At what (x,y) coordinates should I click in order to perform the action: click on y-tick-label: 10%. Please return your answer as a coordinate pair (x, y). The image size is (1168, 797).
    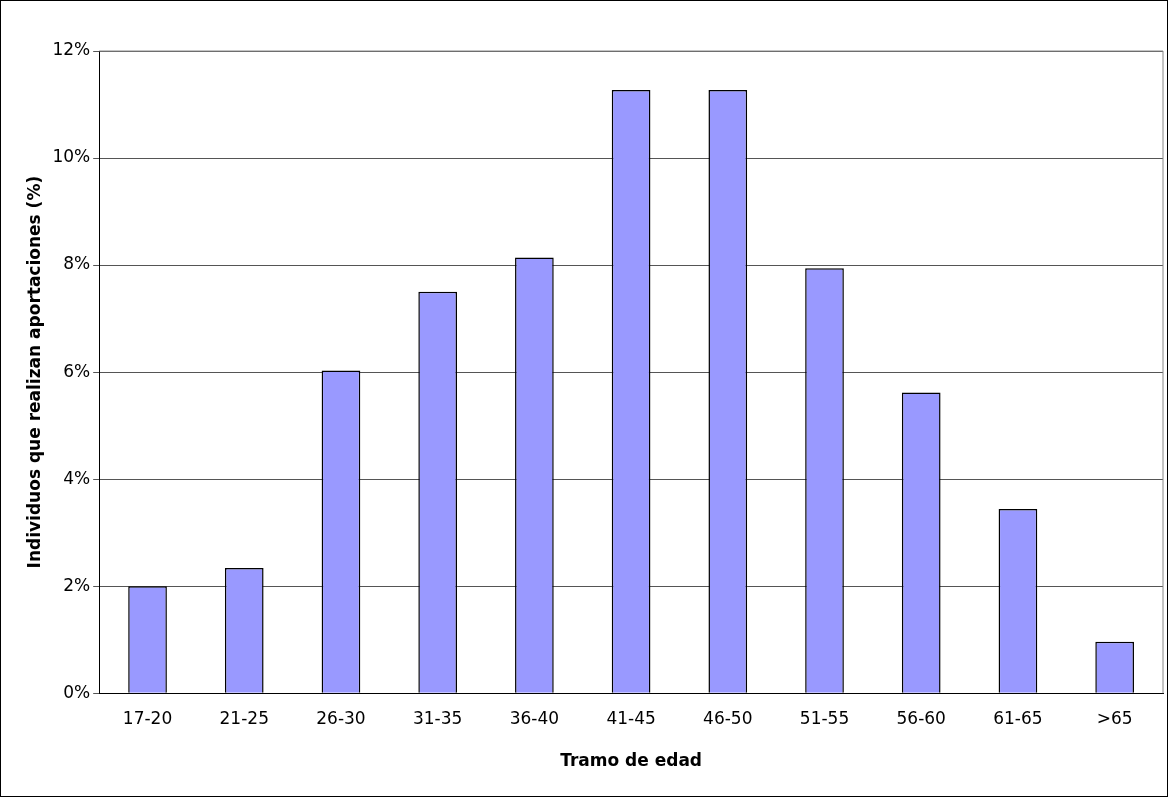
    Looking at the image, I should click on (71, 156).